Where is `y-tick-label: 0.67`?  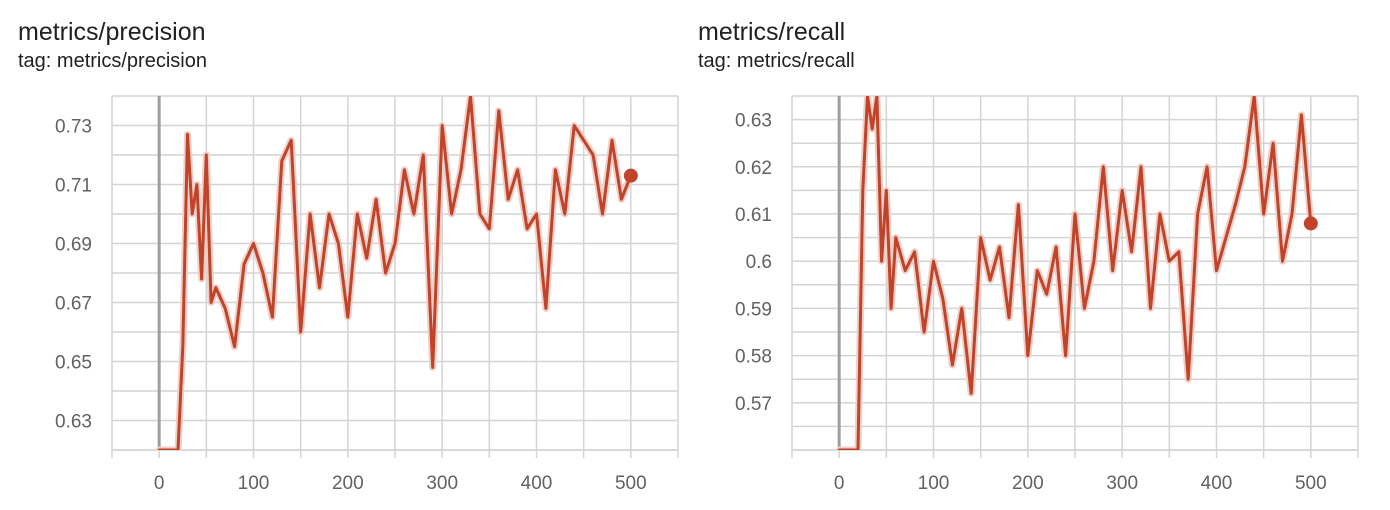
y-tick-label: 0.67 is located at coordinates (73, 304).